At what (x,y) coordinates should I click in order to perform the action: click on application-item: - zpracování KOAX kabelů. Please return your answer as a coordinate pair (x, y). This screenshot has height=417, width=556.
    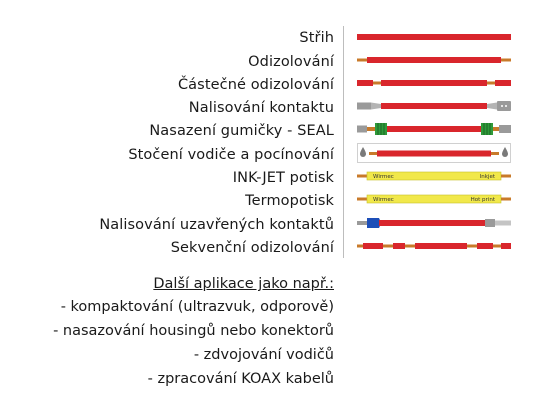
    Looking at the image, I should click on (240, 379).